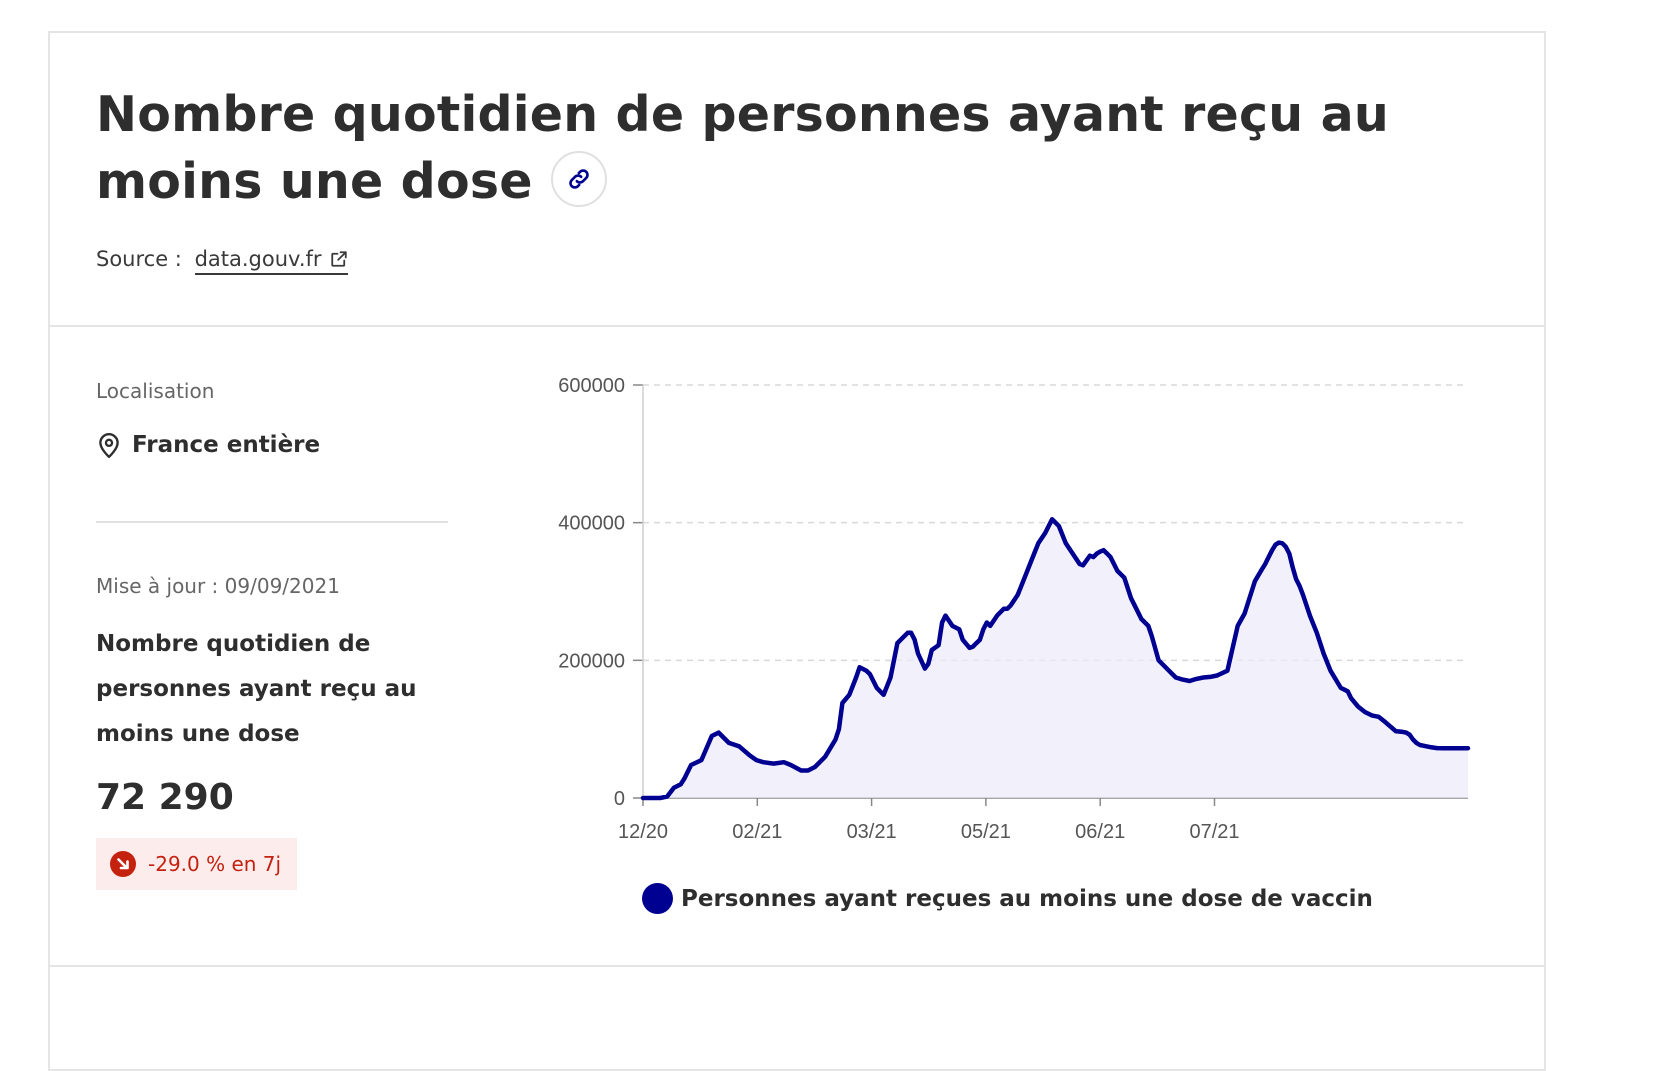  What do you see at coordinates (165, 797) in the screenshot?
I see `kpi-value: 72 290` at bounding box center [165, 797].